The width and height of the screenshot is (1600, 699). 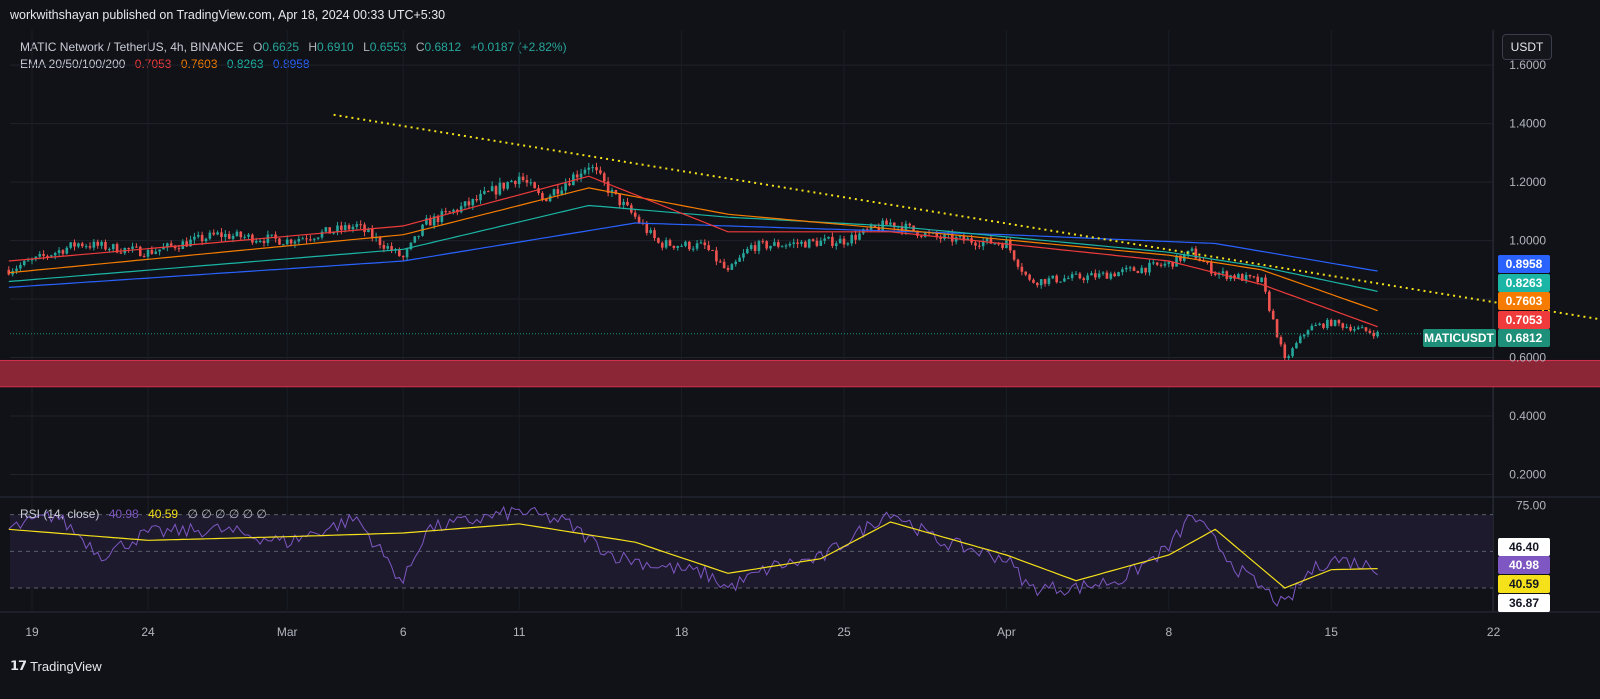 I want to click on rsi-tag-value: 40.59, so click(x=1524, y=584).